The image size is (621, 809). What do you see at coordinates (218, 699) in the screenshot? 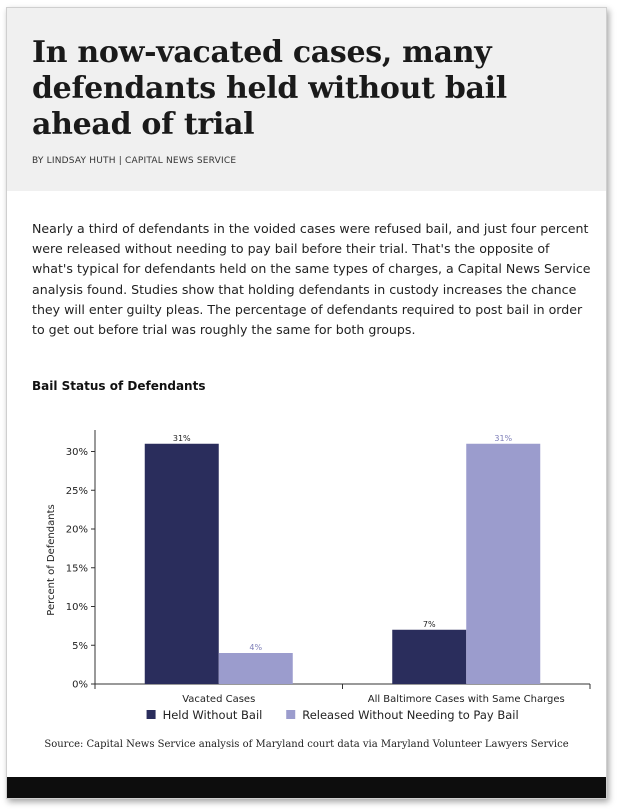
I see `x-category-label: Vacated Cases` at bounding box center [218, 699].